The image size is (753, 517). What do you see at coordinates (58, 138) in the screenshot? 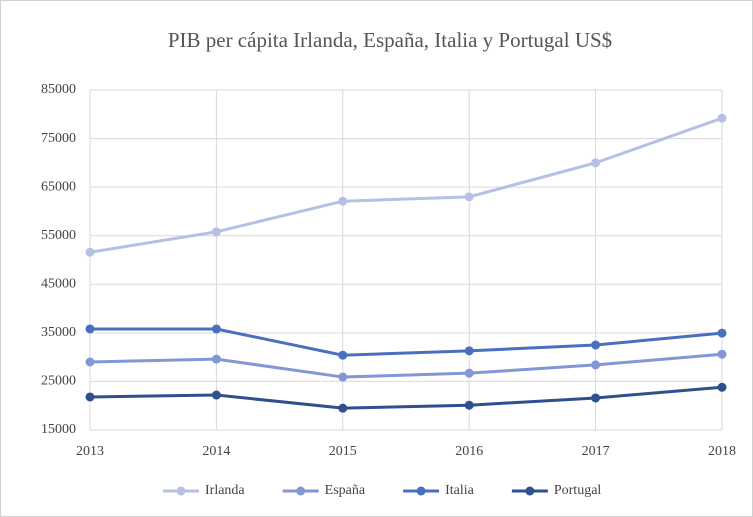
I see `y-tick-label: 75000` at bounding box center [58, 138].